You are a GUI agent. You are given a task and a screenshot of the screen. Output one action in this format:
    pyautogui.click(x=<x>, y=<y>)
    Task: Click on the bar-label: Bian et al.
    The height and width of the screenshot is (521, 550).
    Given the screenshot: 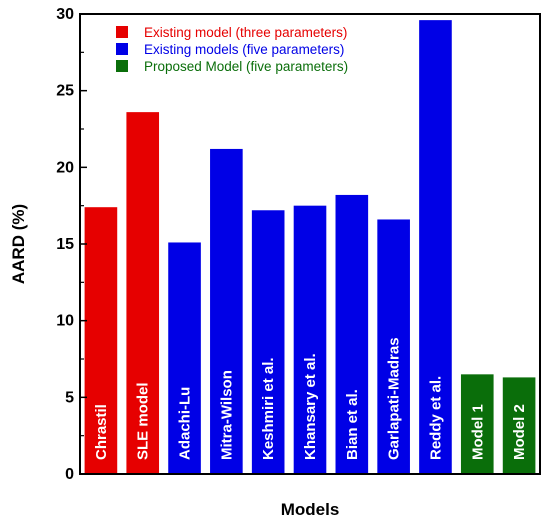 What is the action you would take?
    pyautogui.click(x=352, y=424)
    